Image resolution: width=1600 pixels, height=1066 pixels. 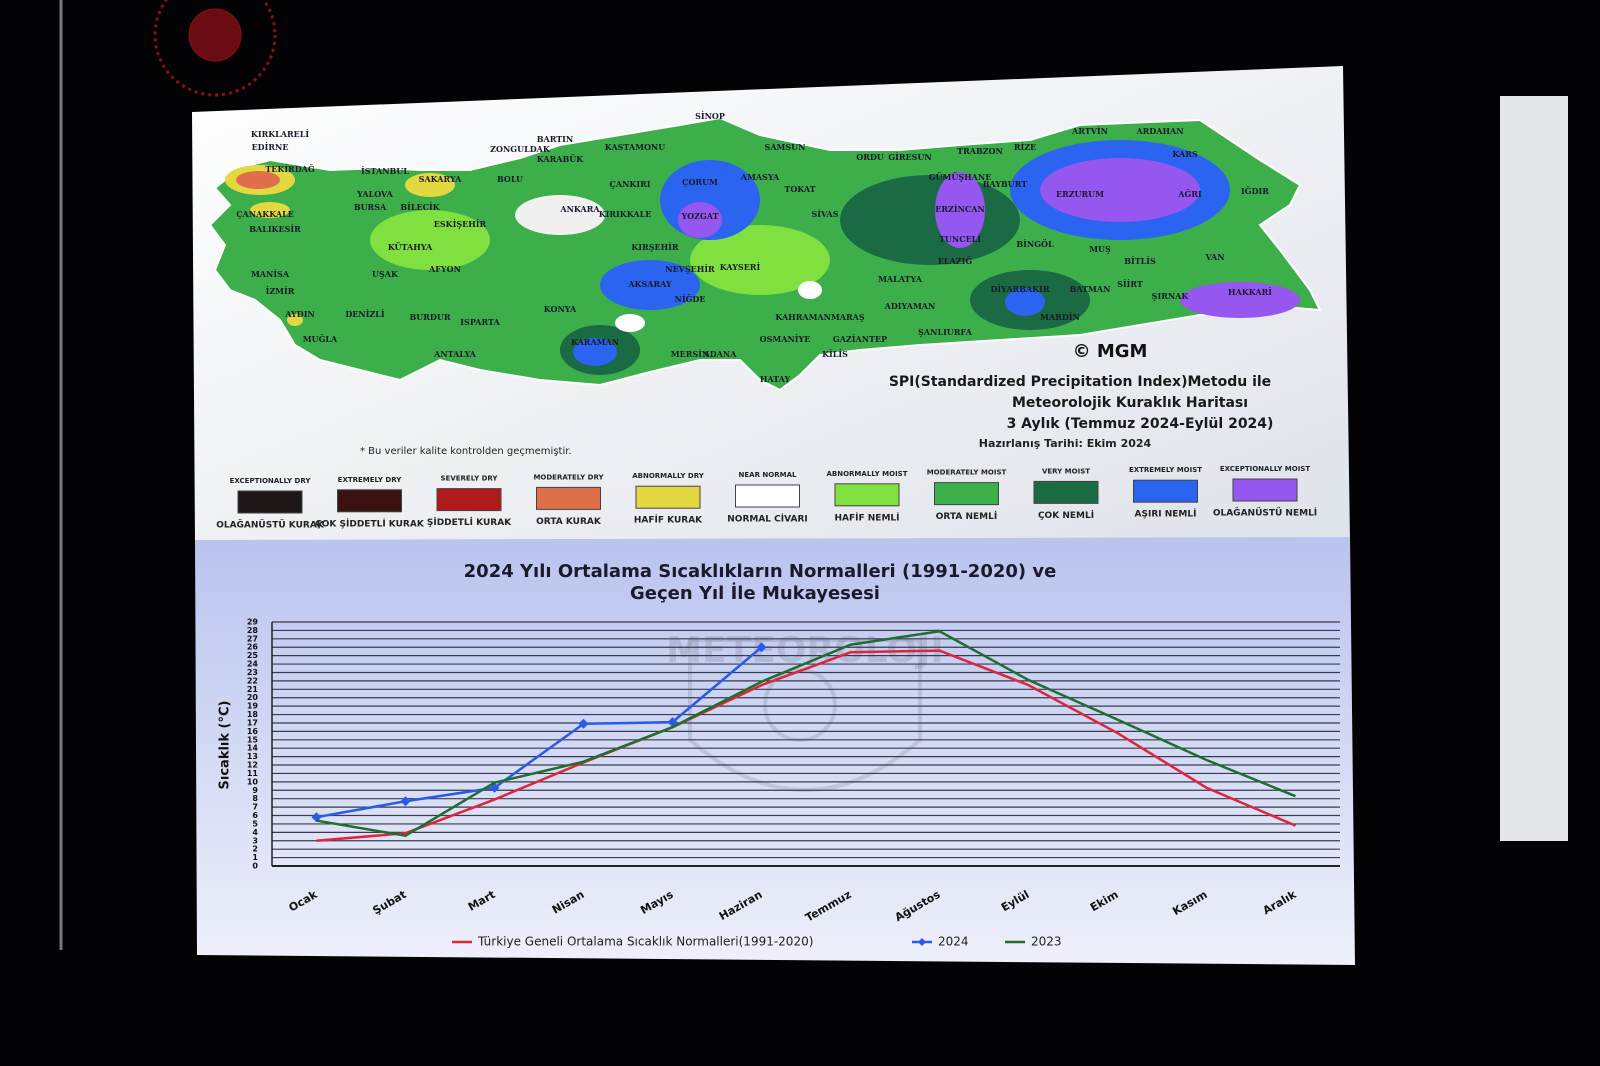 I want to click on y-tick-label: 21, so click(x=253, y=689).